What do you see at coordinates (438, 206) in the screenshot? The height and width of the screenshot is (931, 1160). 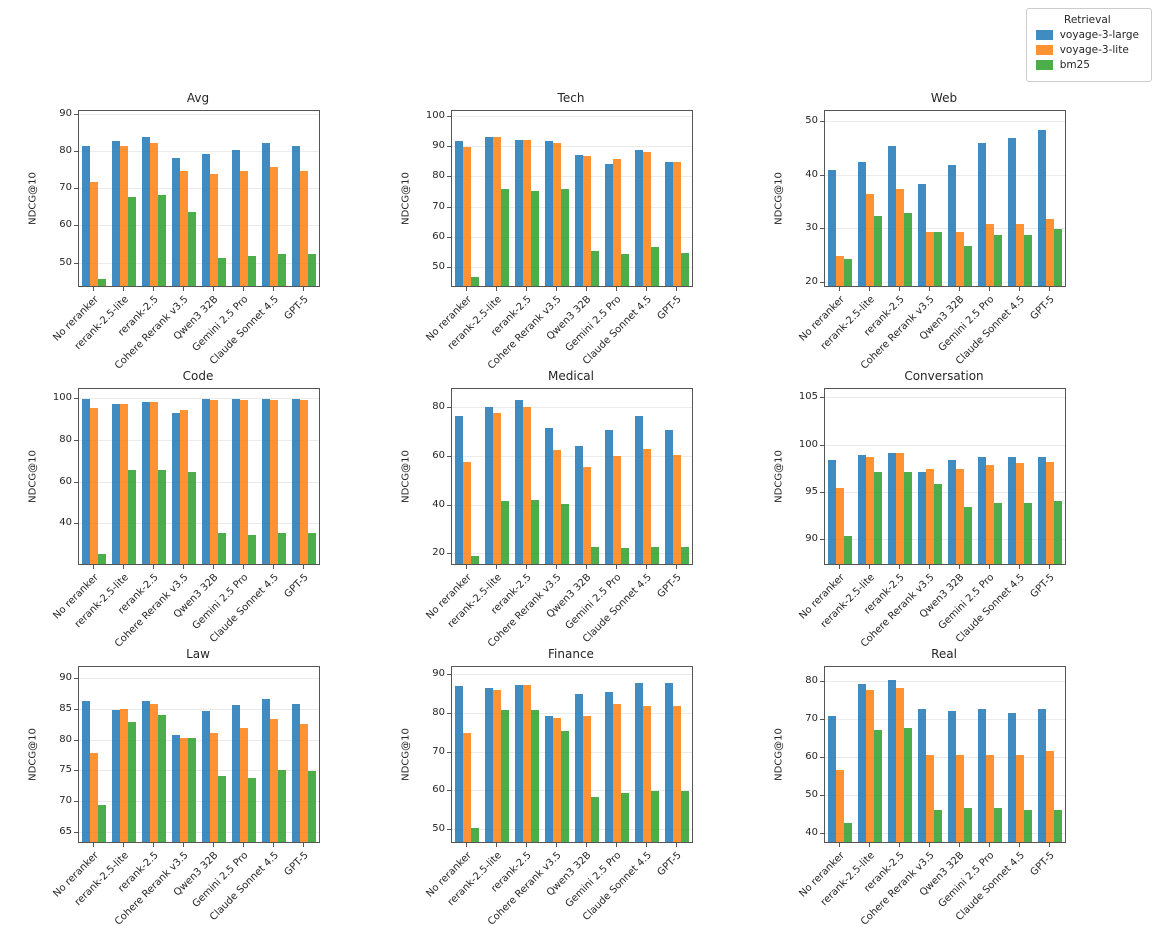 I see `y-tick-label: 70` at bounding box center [438, 206].